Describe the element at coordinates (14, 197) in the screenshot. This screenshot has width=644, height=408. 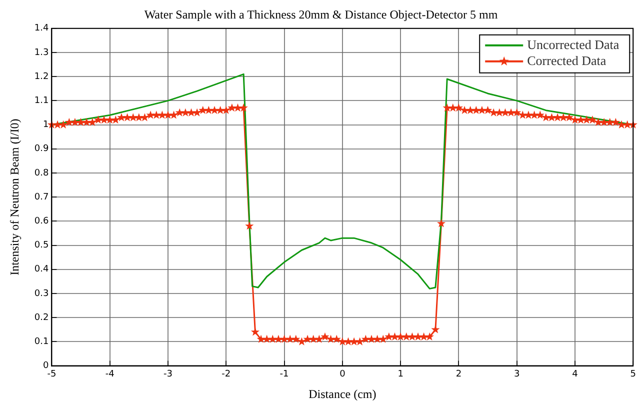
I see `y-axis-title: Intensity of Neutron Beam (I/I0)` at that location.